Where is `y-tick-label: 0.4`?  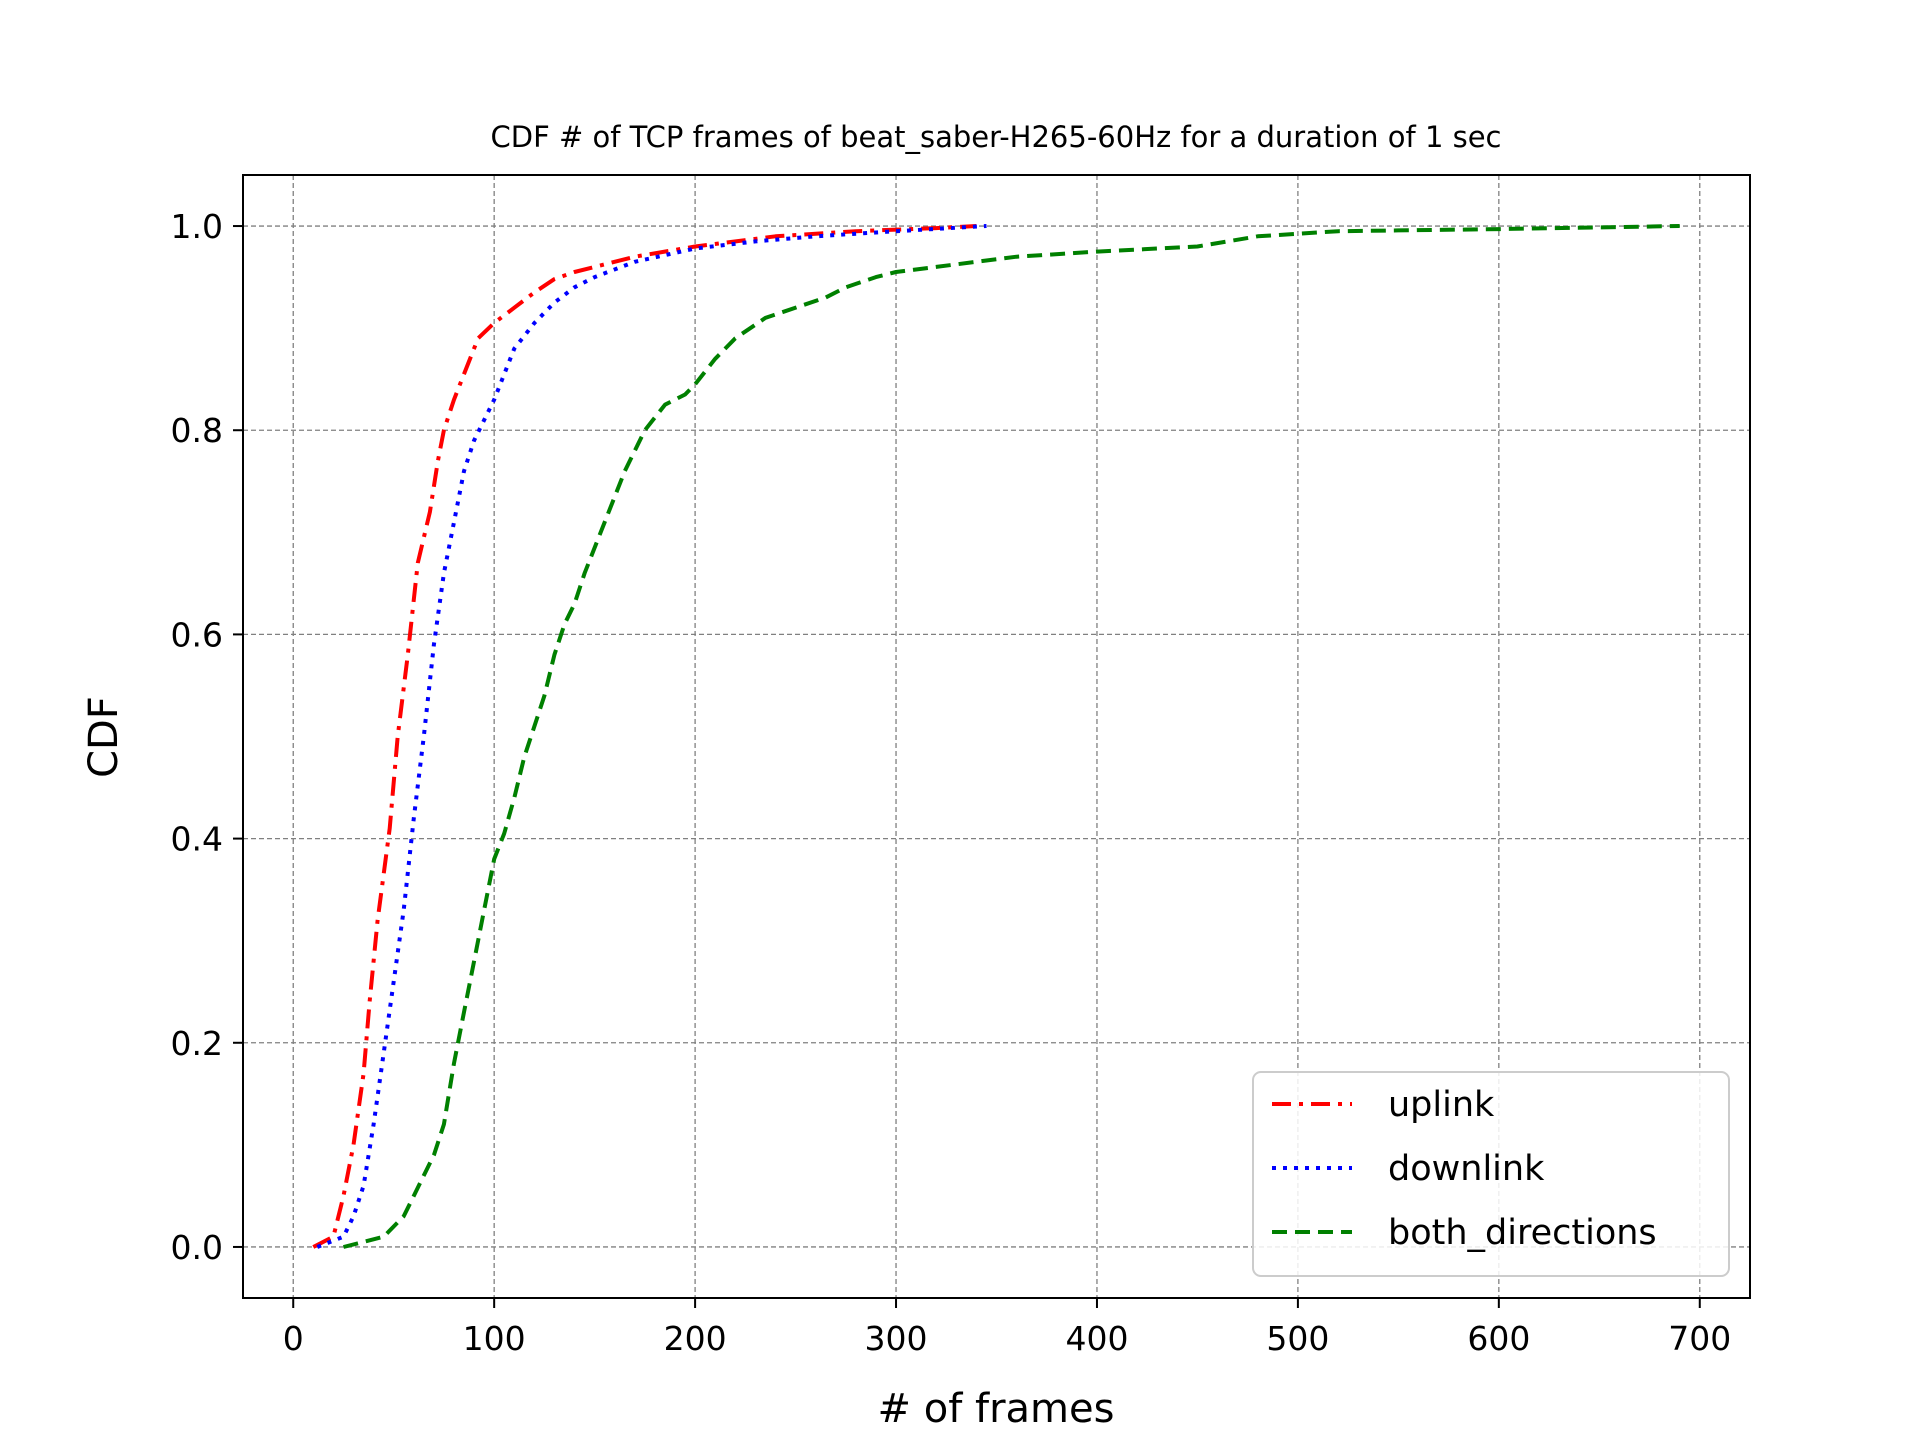 y-tick-label: 0.4 is located at coordinates (197, 839).